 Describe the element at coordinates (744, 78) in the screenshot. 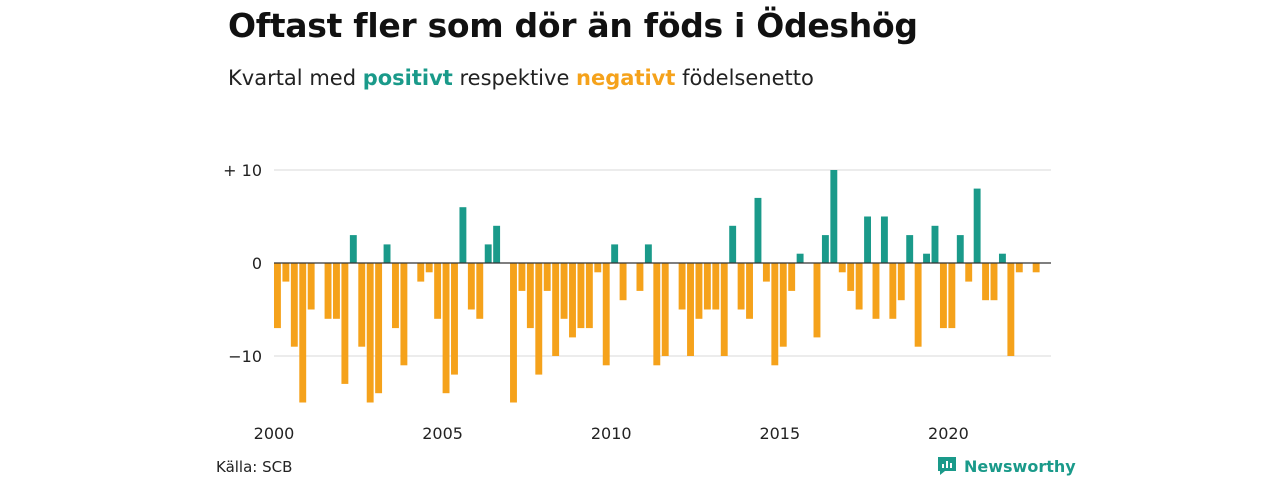

I see `subtitle-suffix: födelsenetto` at that location.